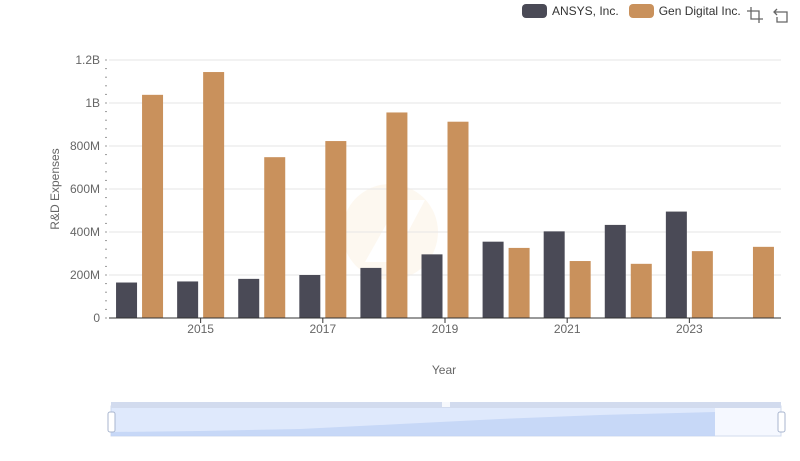 The width and height of the screenshot is (800, 461). What do you see at coordinates (96, 318) in the screenshot?
I see `y-tick-label: 0` at bounding box center [96, 318].